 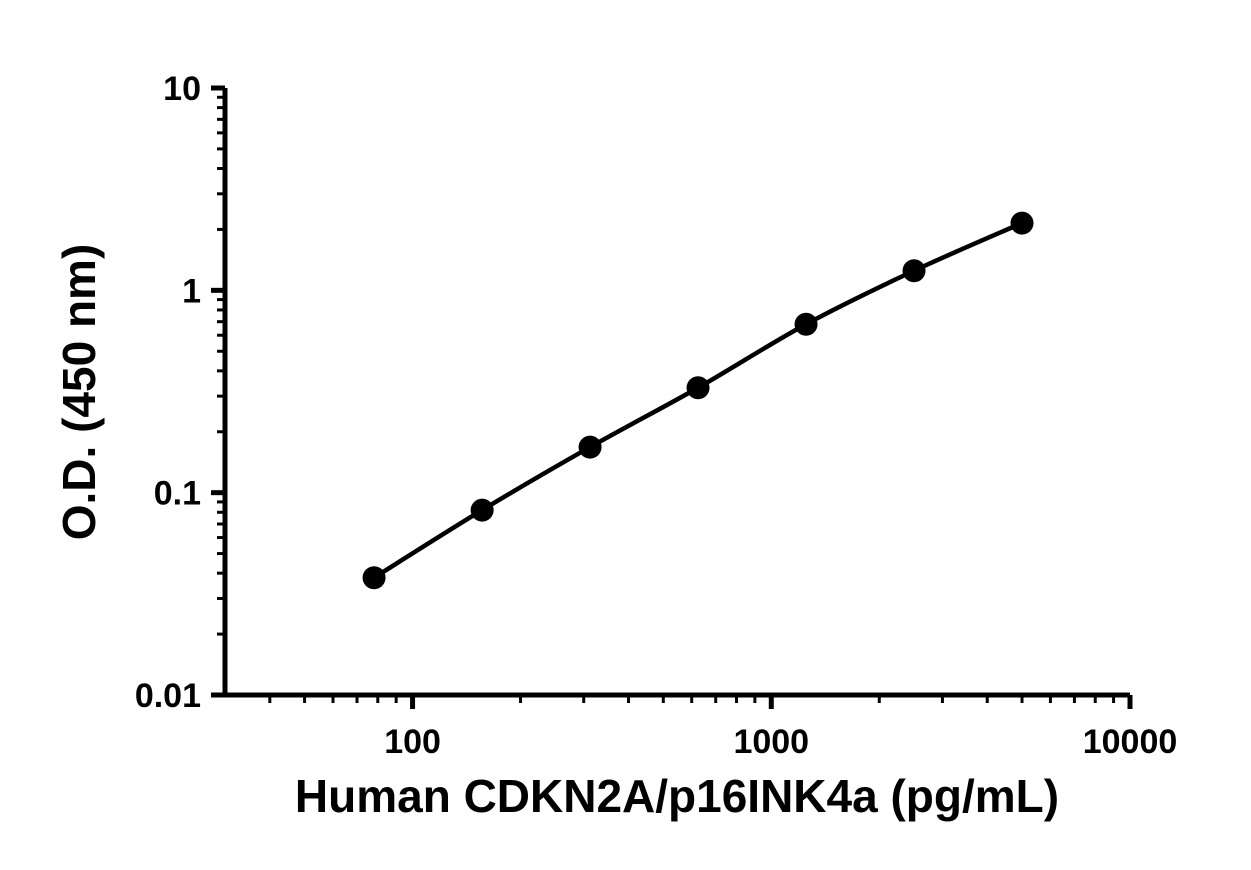 What do you see at coordinates (412, 742) in the screenshot?
I see `x-tick-label: 100` at bounding box center [412, 742].